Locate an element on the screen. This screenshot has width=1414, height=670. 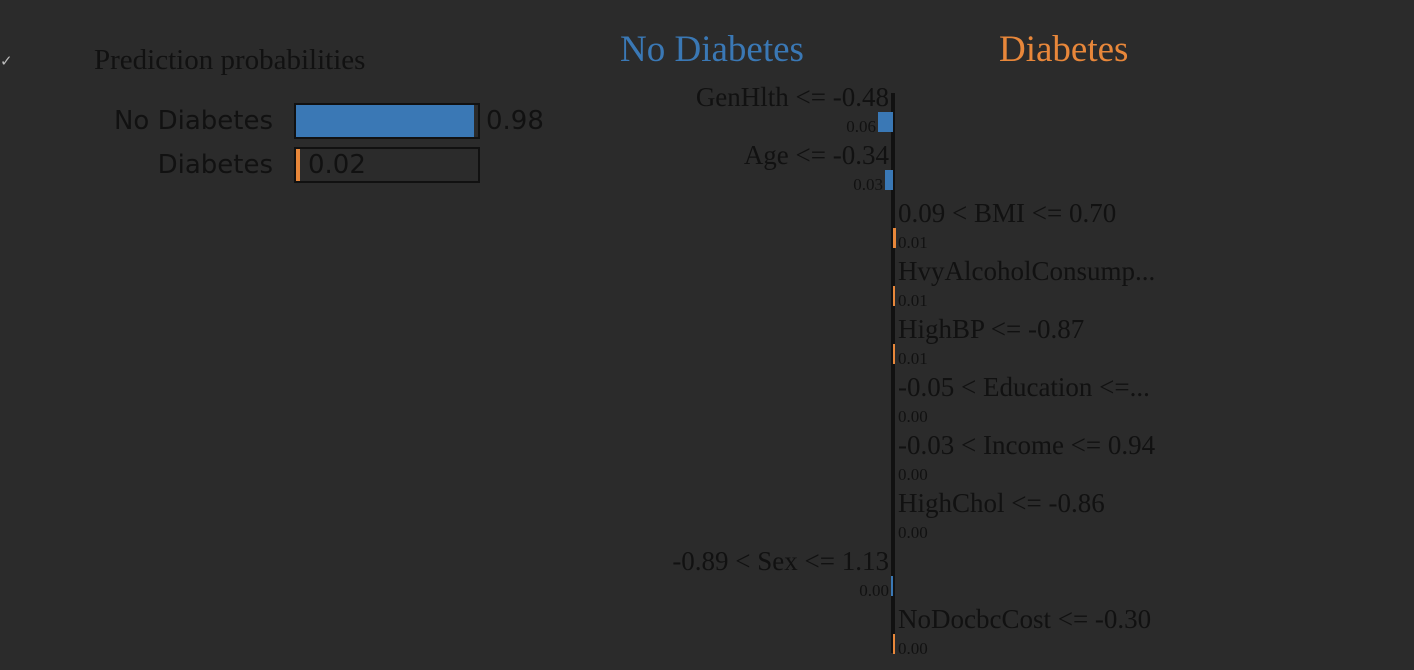
feature-label-0-03-income-0-94: -0.03 < Income <= 0.94 is located at coordinates (1027, 445).